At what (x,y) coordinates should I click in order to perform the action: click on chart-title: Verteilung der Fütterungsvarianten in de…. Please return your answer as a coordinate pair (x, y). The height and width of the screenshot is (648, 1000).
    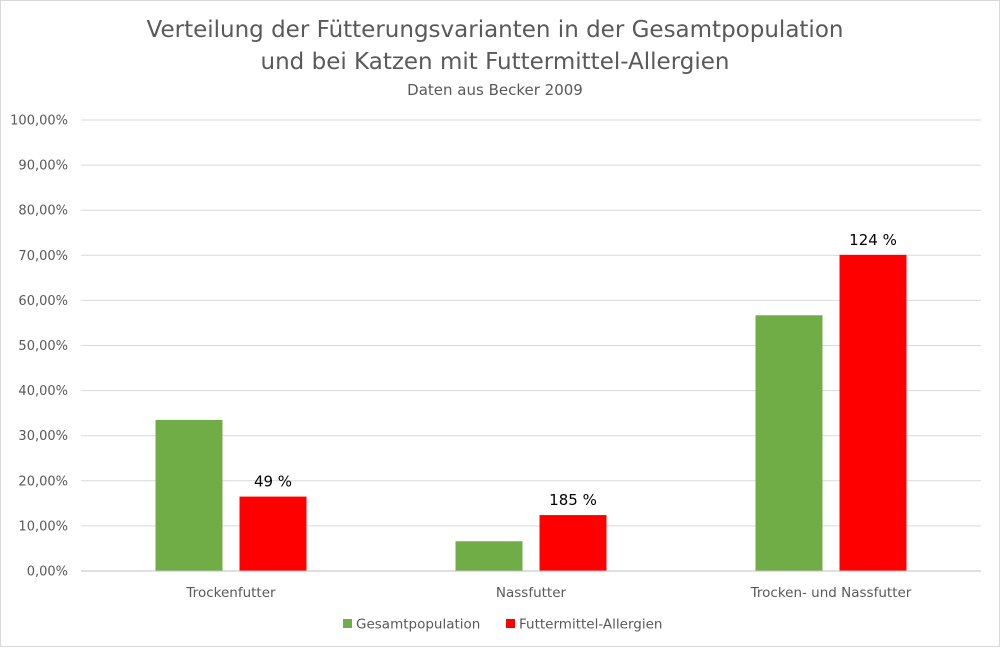
    Looking at the image, I should click on (495, 30).